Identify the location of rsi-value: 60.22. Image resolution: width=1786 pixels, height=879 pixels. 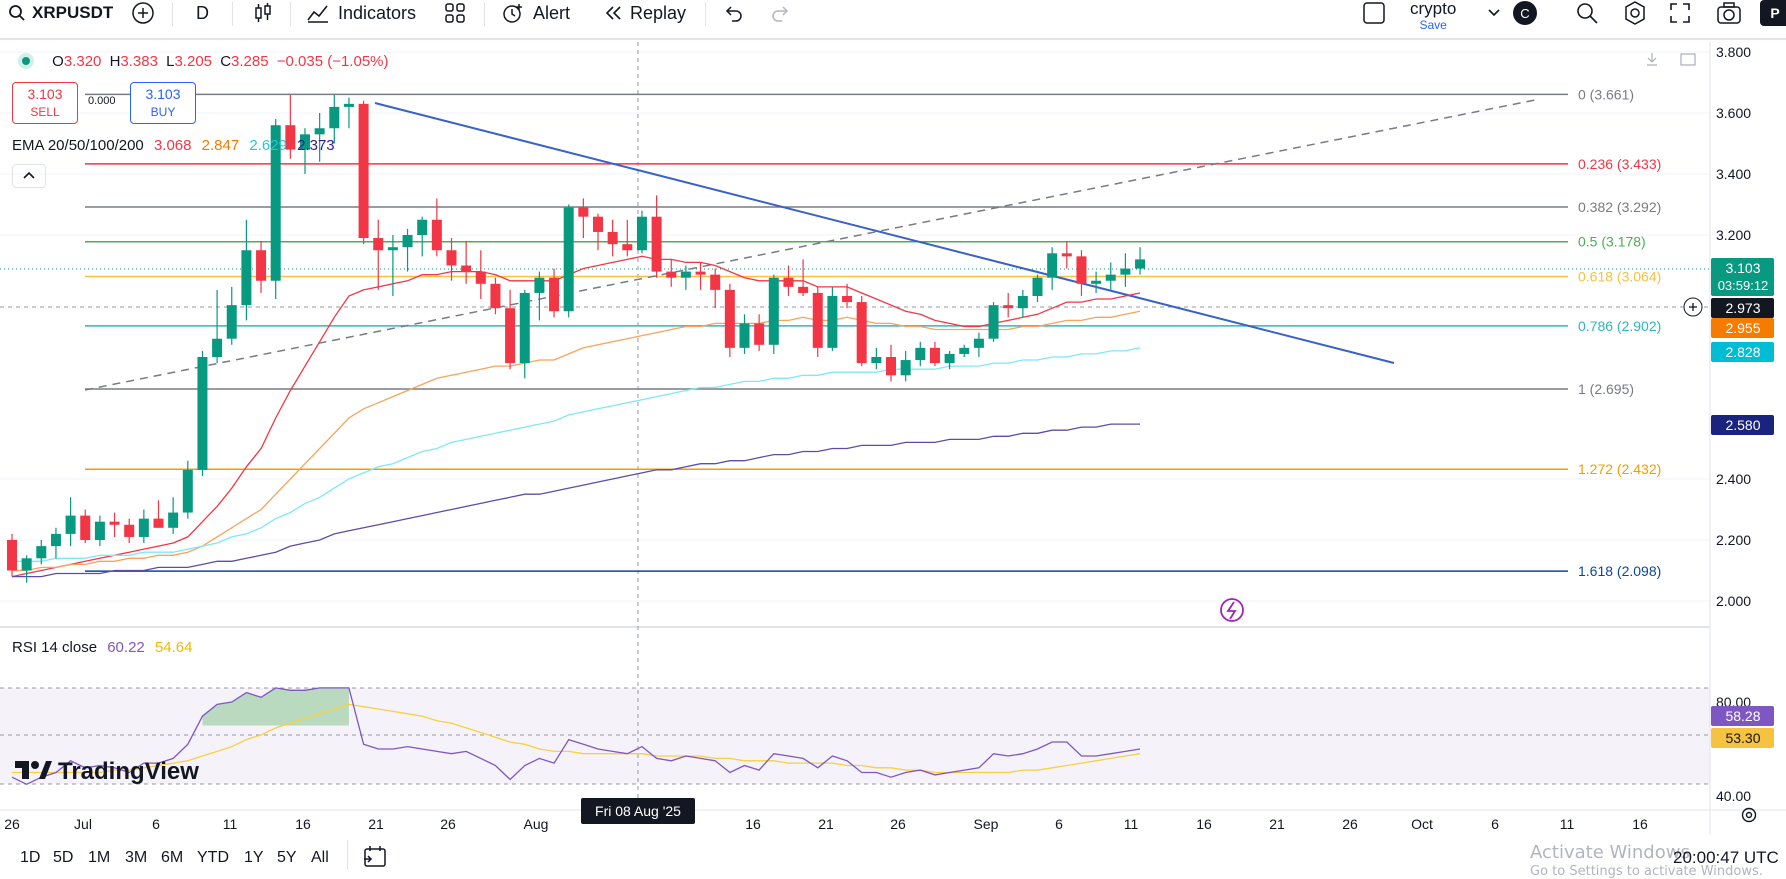
(126, 647).